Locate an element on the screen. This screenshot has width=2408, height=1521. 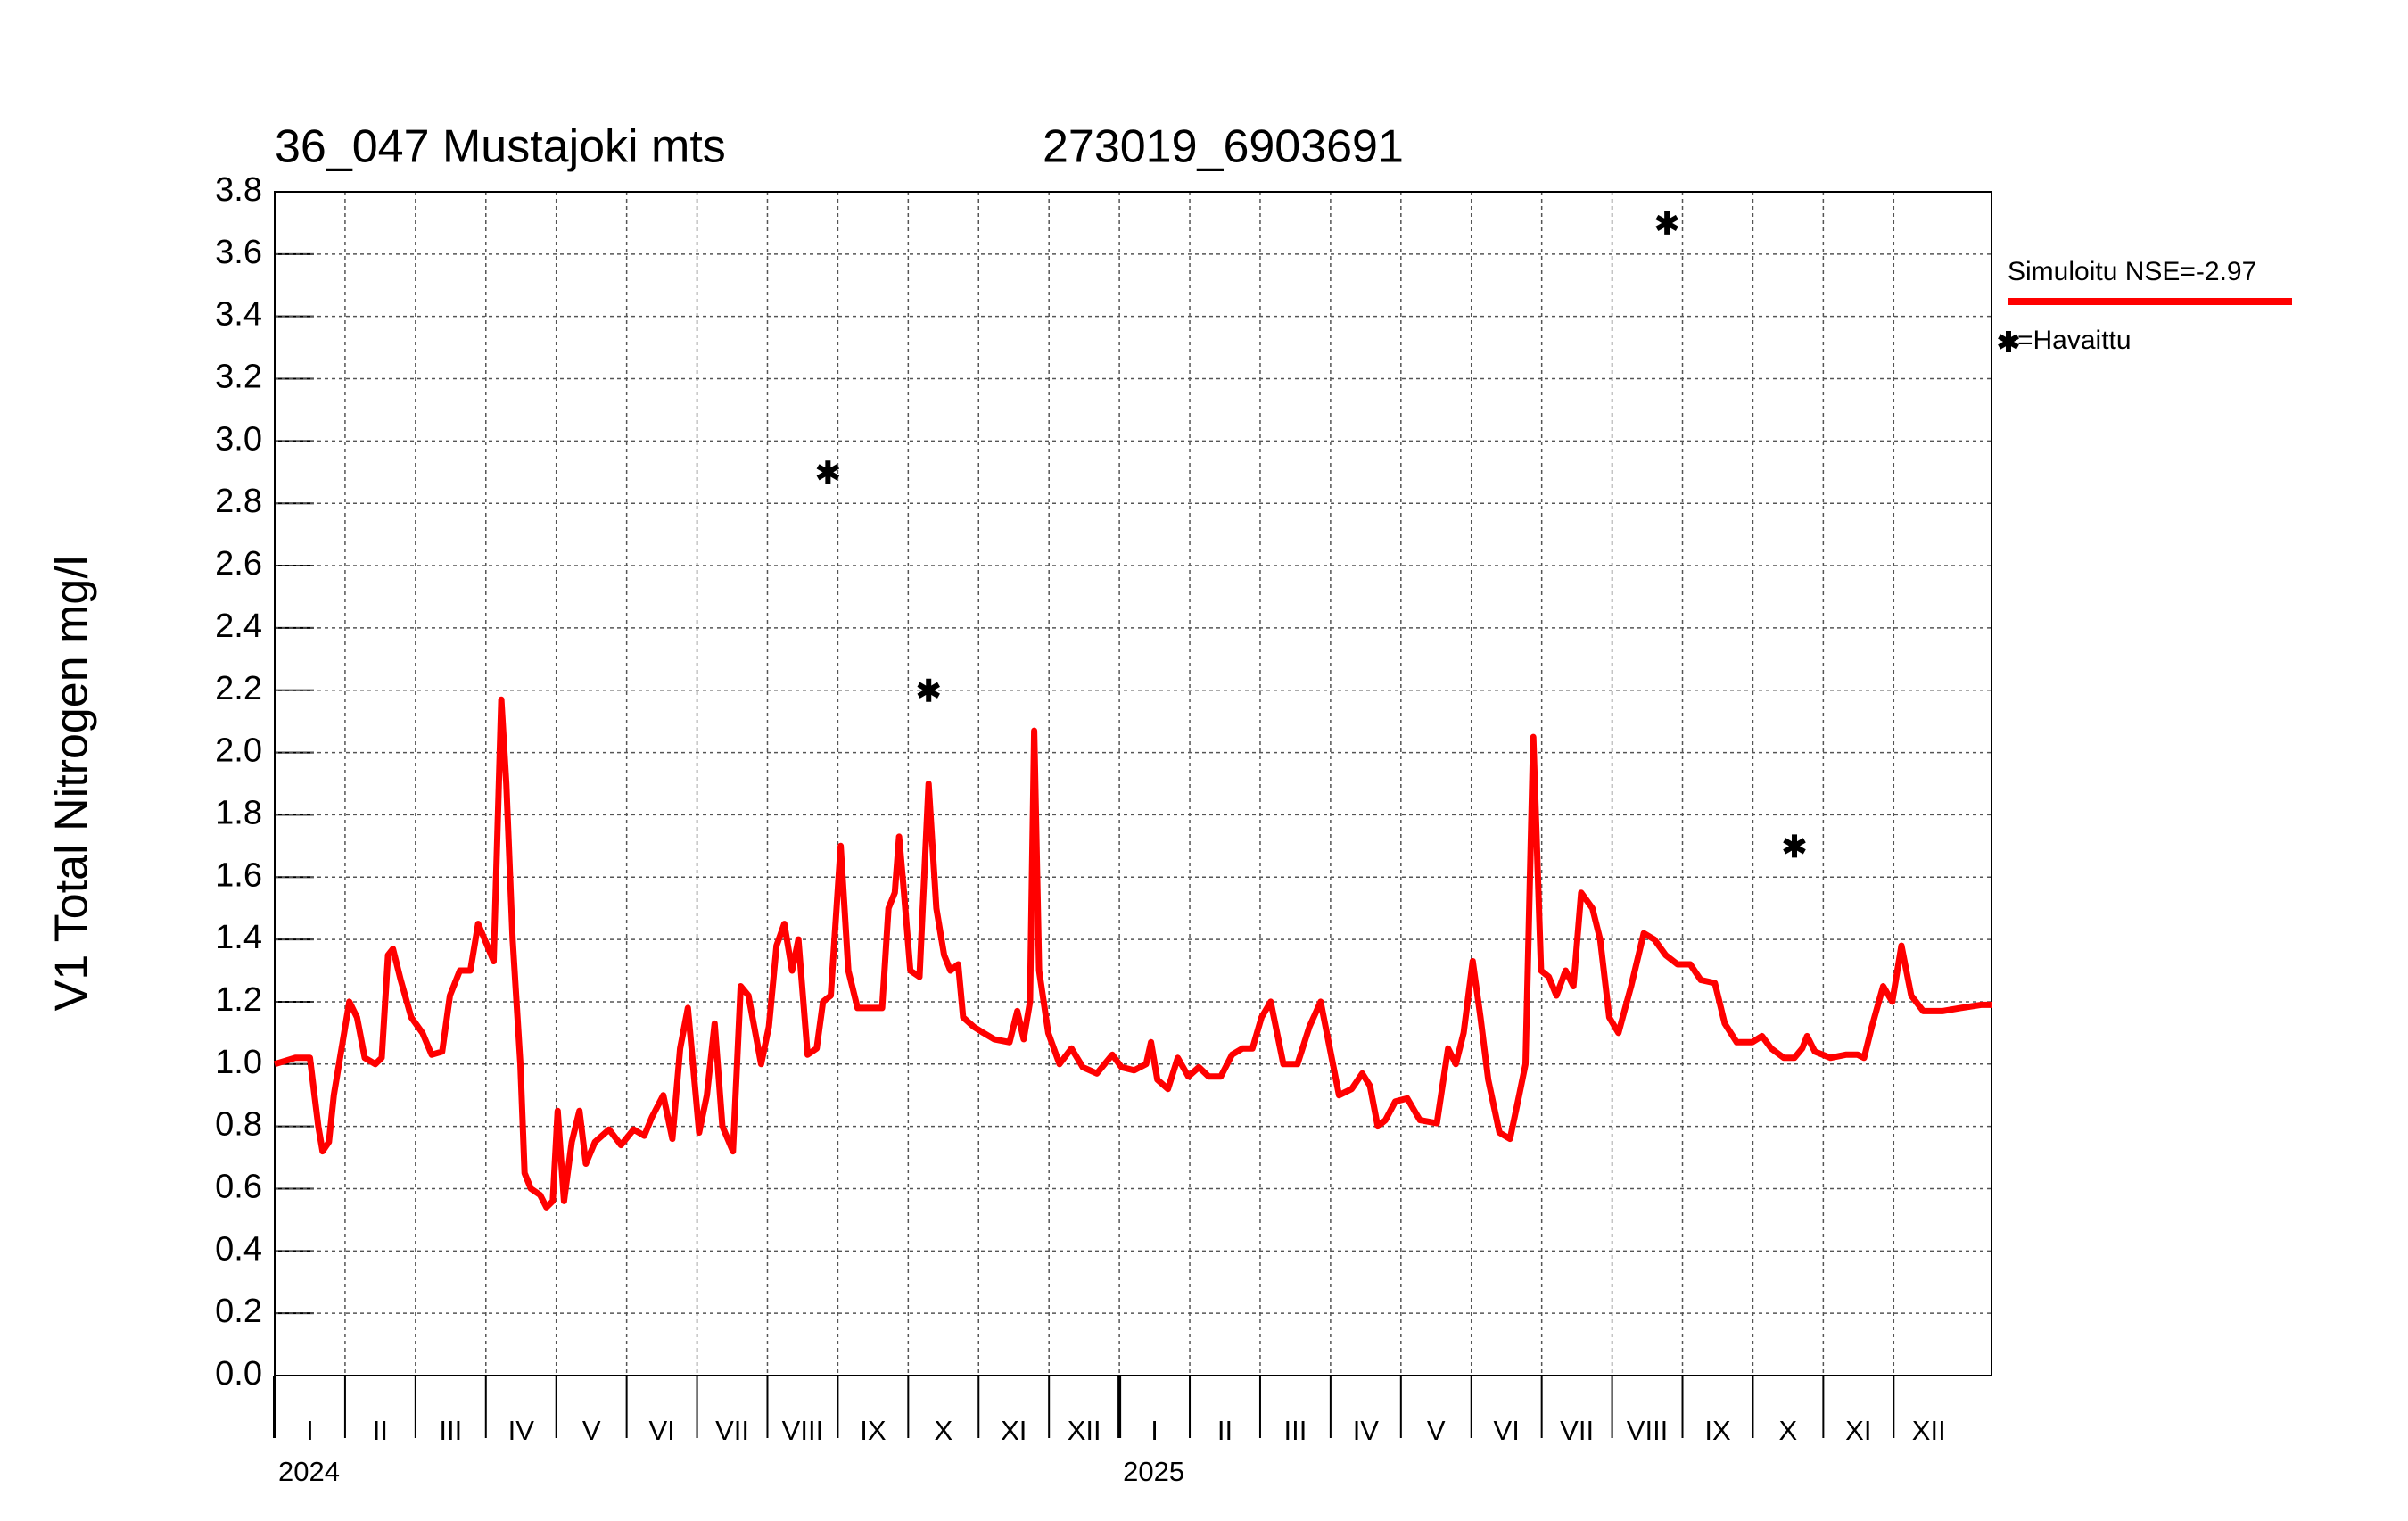
y-tick-label: 1.2 is located at coordinates (239, 1000).